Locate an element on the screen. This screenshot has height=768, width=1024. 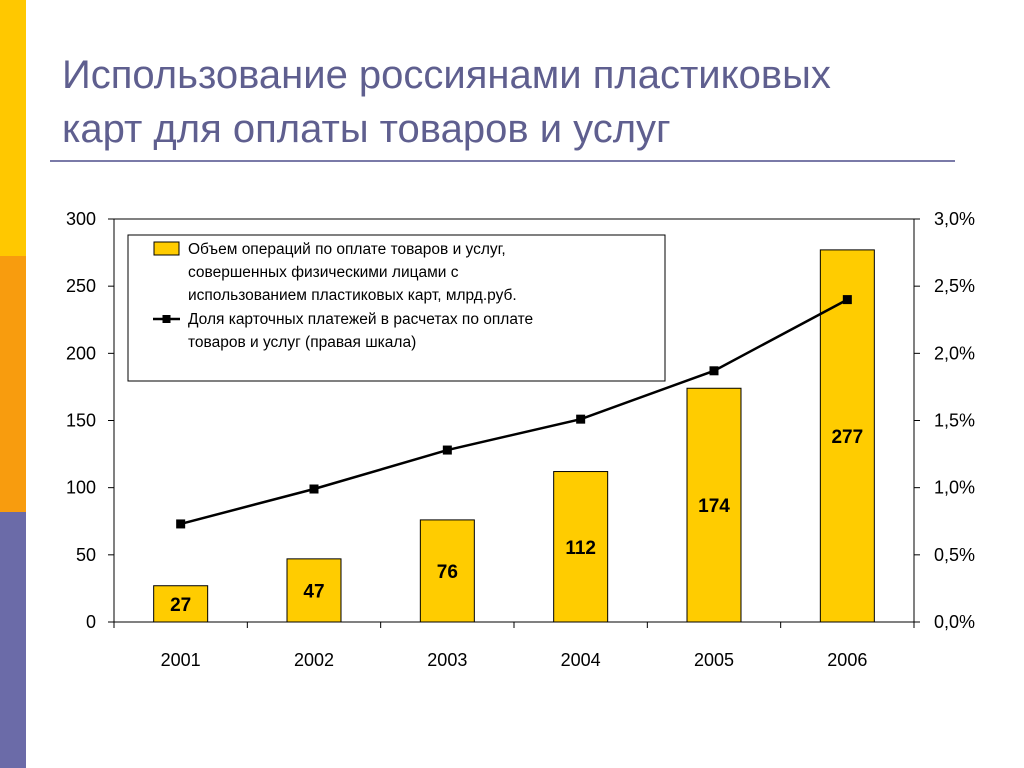
legend-box is located at coordinates (396, 308).